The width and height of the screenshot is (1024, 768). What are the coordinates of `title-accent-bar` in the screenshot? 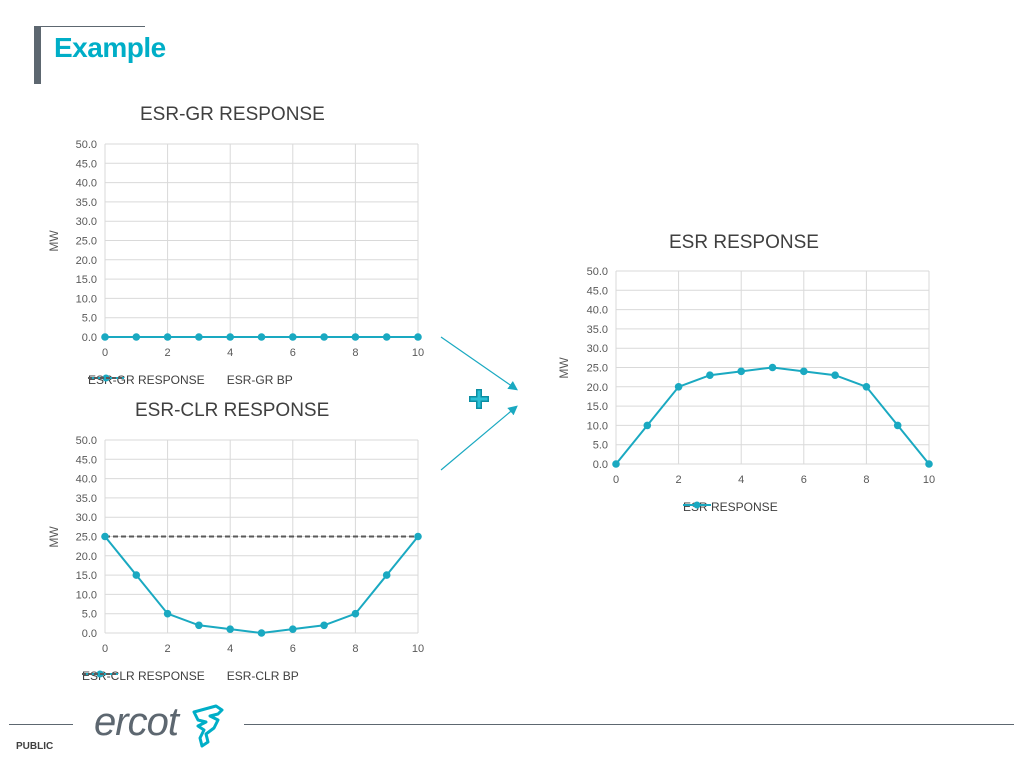 It's located at (37, 55).